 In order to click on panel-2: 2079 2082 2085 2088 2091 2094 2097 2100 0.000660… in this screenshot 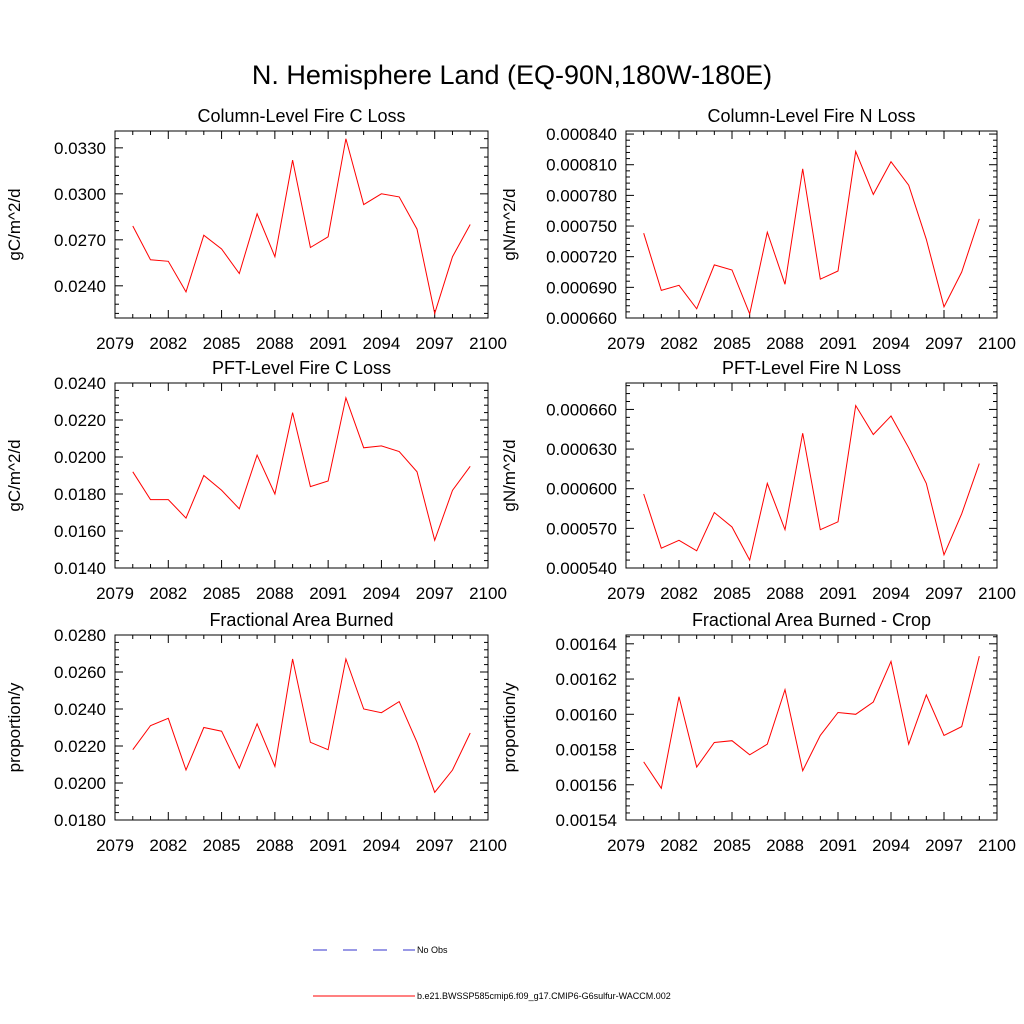, I will do `click(758, 229)`.